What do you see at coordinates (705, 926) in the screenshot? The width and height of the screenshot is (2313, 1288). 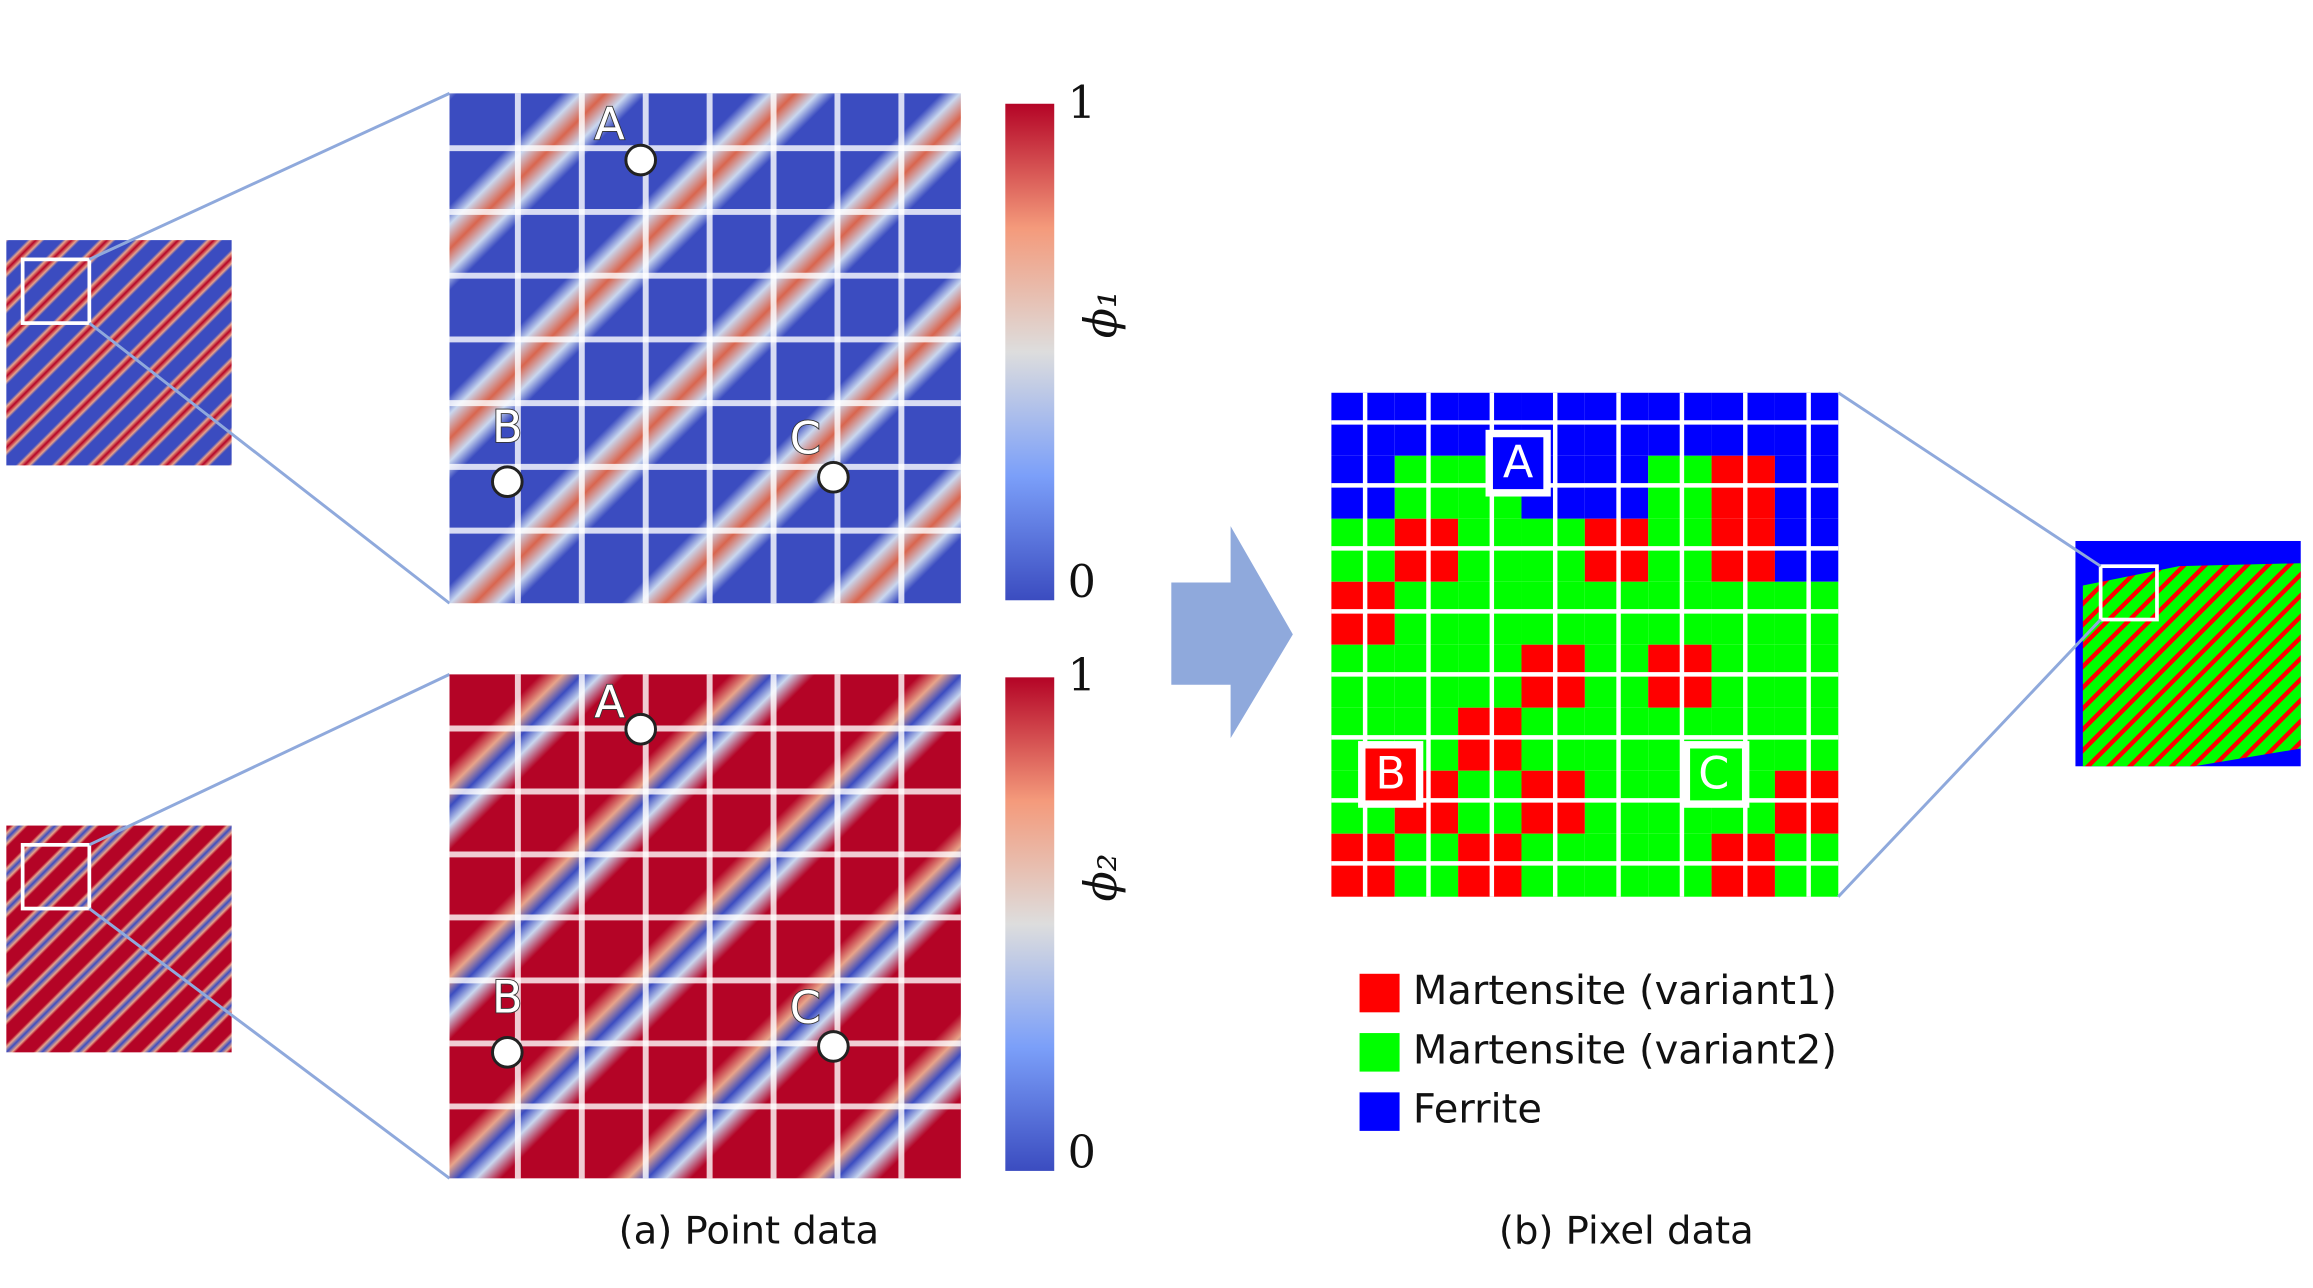 I see `phi2-map` at bounding box center [705, 926].